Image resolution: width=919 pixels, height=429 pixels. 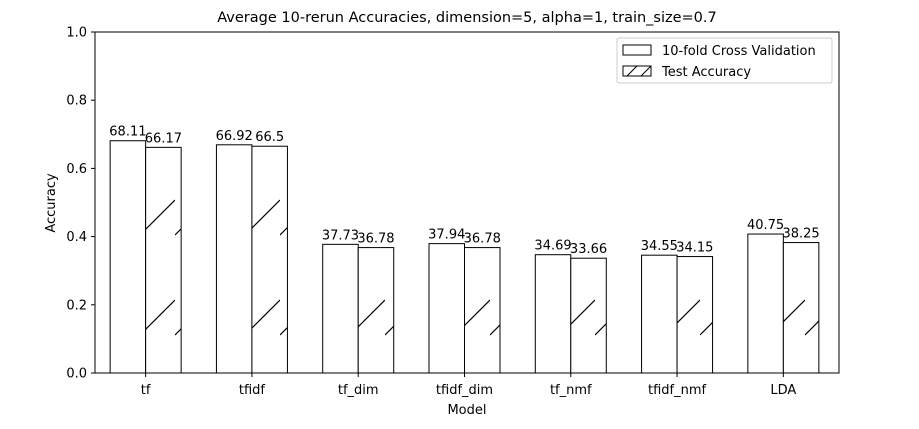 What do you see at coordinates (51, 203) in the screenshot?
I see `y-axis-label: Accuracy` at bounding box center [51, 203].